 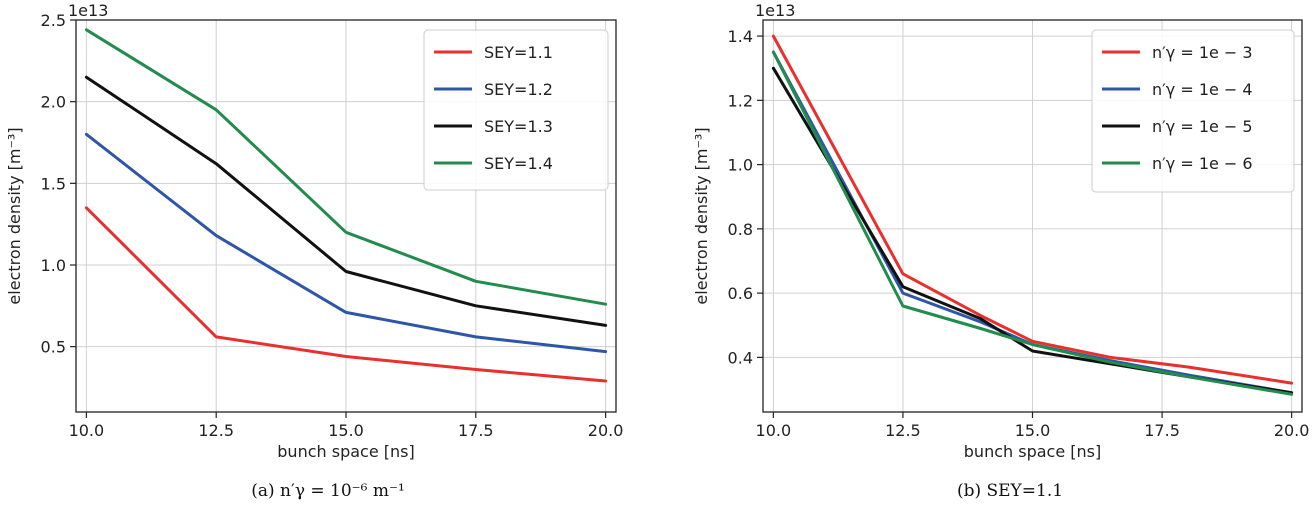 What do you see at coordinates (1202, 126) in the screenshot?
I see `legend-entry-3: n′γ = 1e − 5` at bounding box center [1202, 126].